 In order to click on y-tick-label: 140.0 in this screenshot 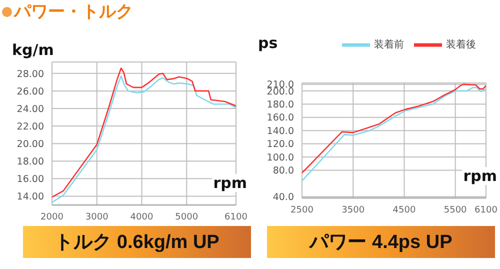, I will do `click(280, 131)`.